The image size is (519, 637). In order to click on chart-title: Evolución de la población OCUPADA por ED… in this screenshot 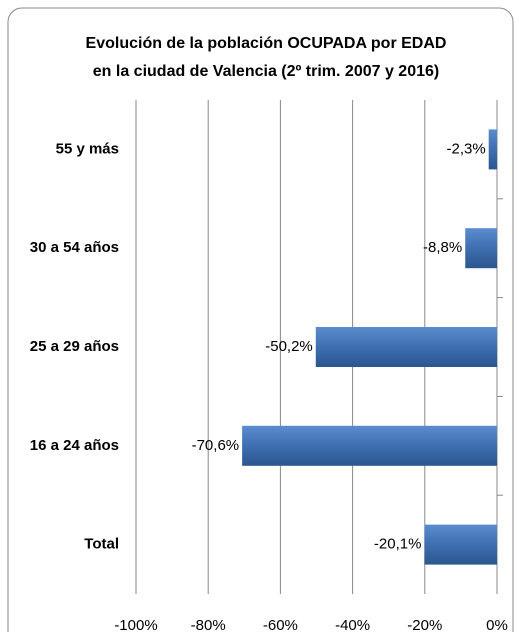, I will do `click(266, 43)`.